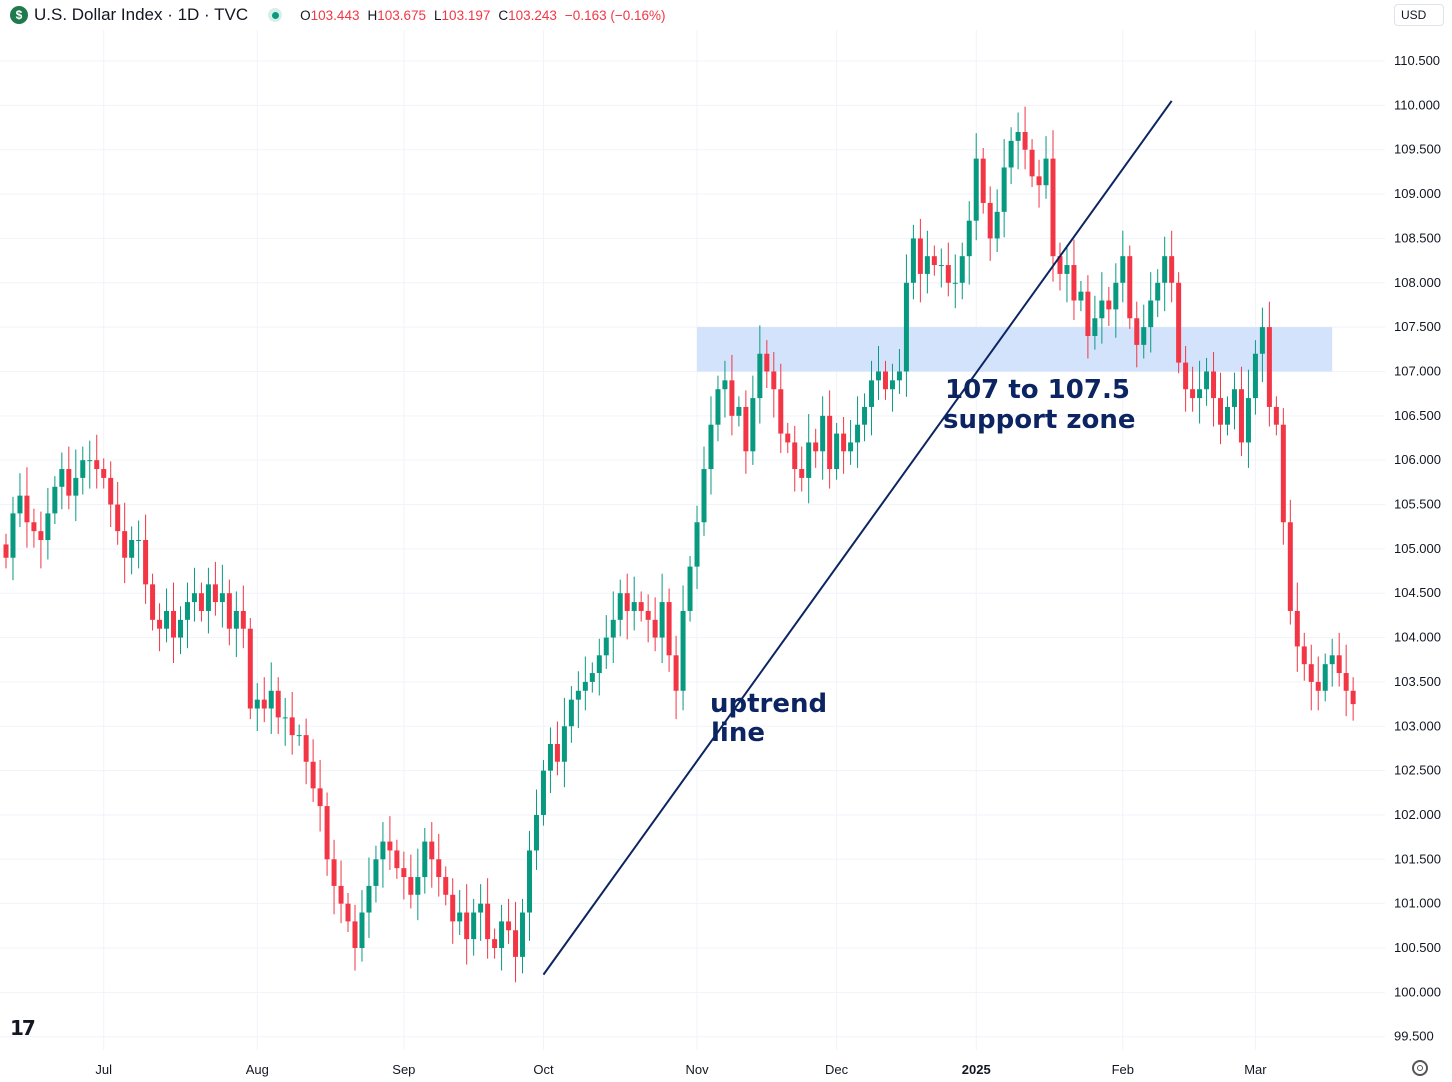 The width and height of the screenshot is (1452, 1082). What do you see at coordinates (1039, 420) in the screenshot?
I see `support-zone-label-line2: support zone` at bounding box center [1039, 420].